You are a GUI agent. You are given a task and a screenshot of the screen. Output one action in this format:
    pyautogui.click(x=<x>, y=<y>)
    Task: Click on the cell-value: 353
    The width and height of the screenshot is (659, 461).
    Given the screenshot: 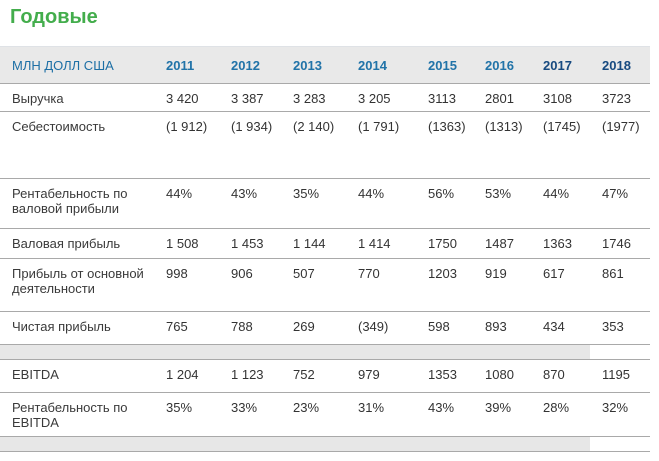 What is the action you would take?
    pyautogui.click(x=613, y=326)
    